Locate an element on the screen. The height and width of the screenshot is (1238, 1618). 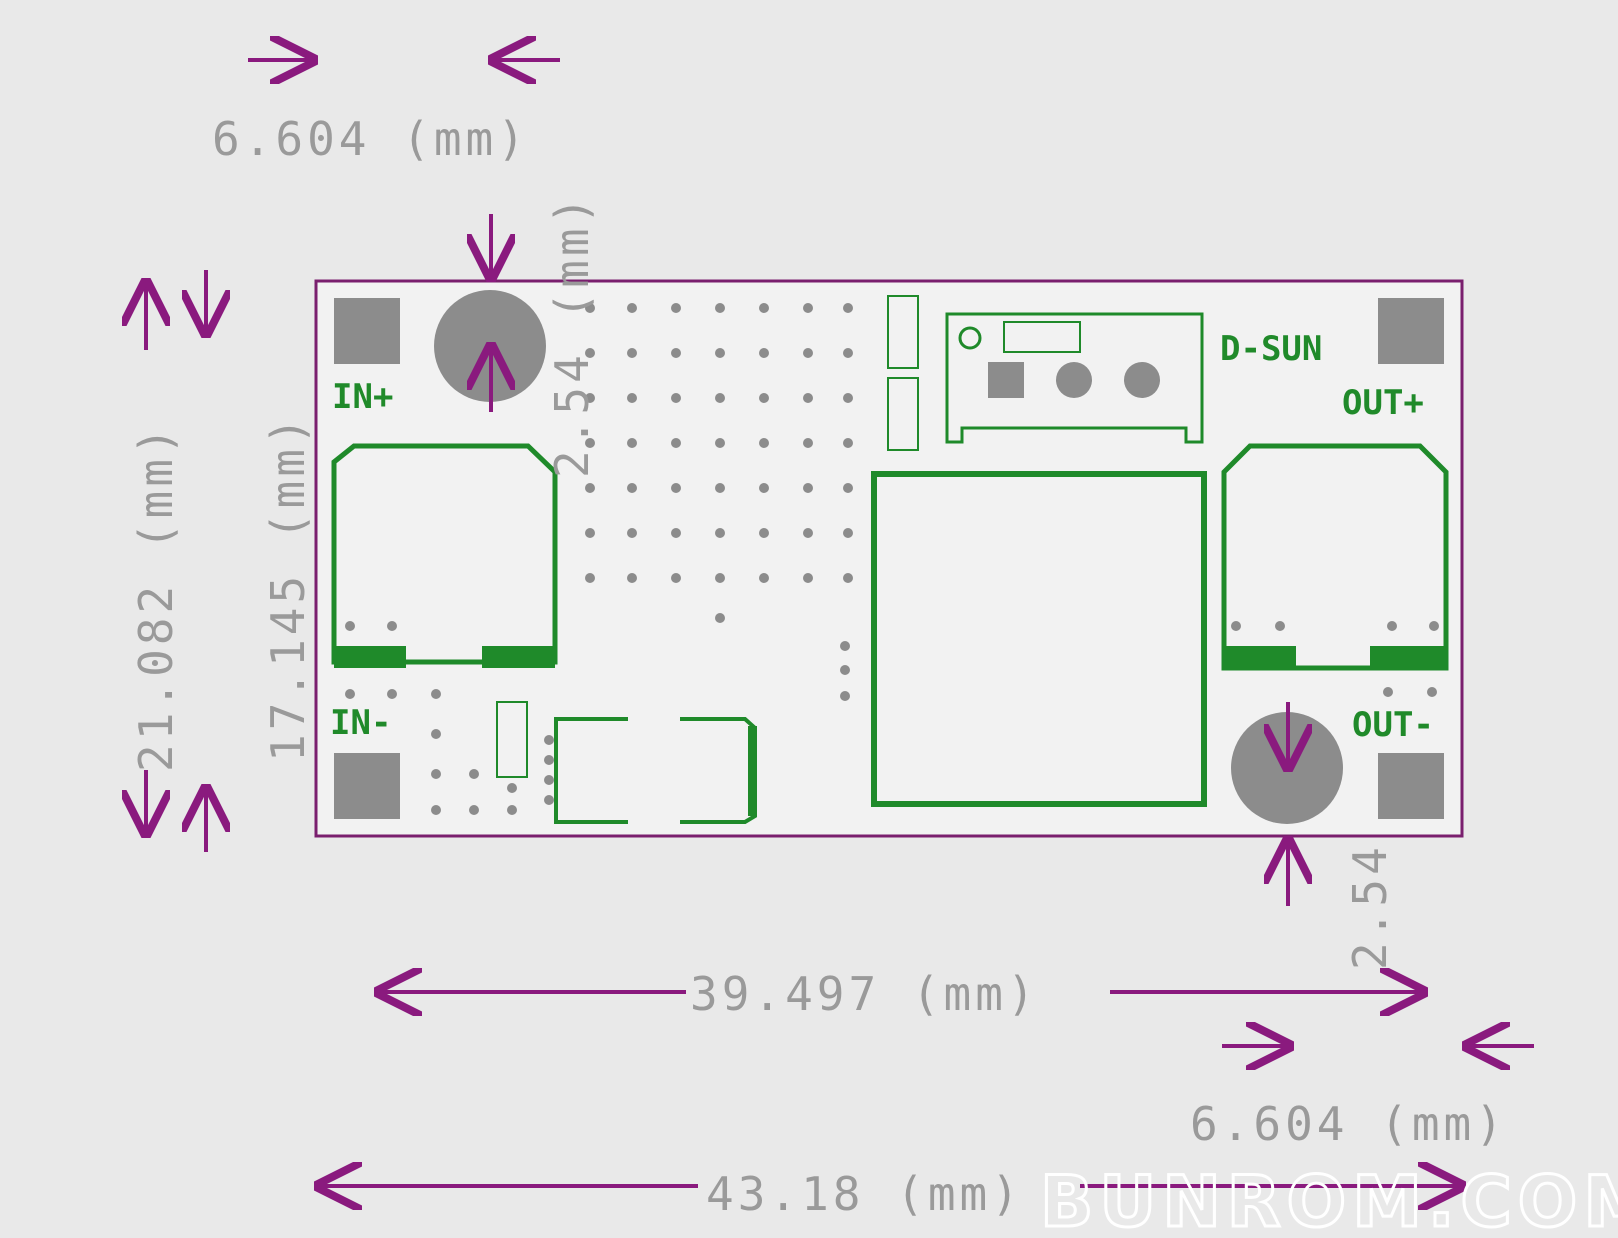
trimmer-outline is located at coordinates (1074, 378).